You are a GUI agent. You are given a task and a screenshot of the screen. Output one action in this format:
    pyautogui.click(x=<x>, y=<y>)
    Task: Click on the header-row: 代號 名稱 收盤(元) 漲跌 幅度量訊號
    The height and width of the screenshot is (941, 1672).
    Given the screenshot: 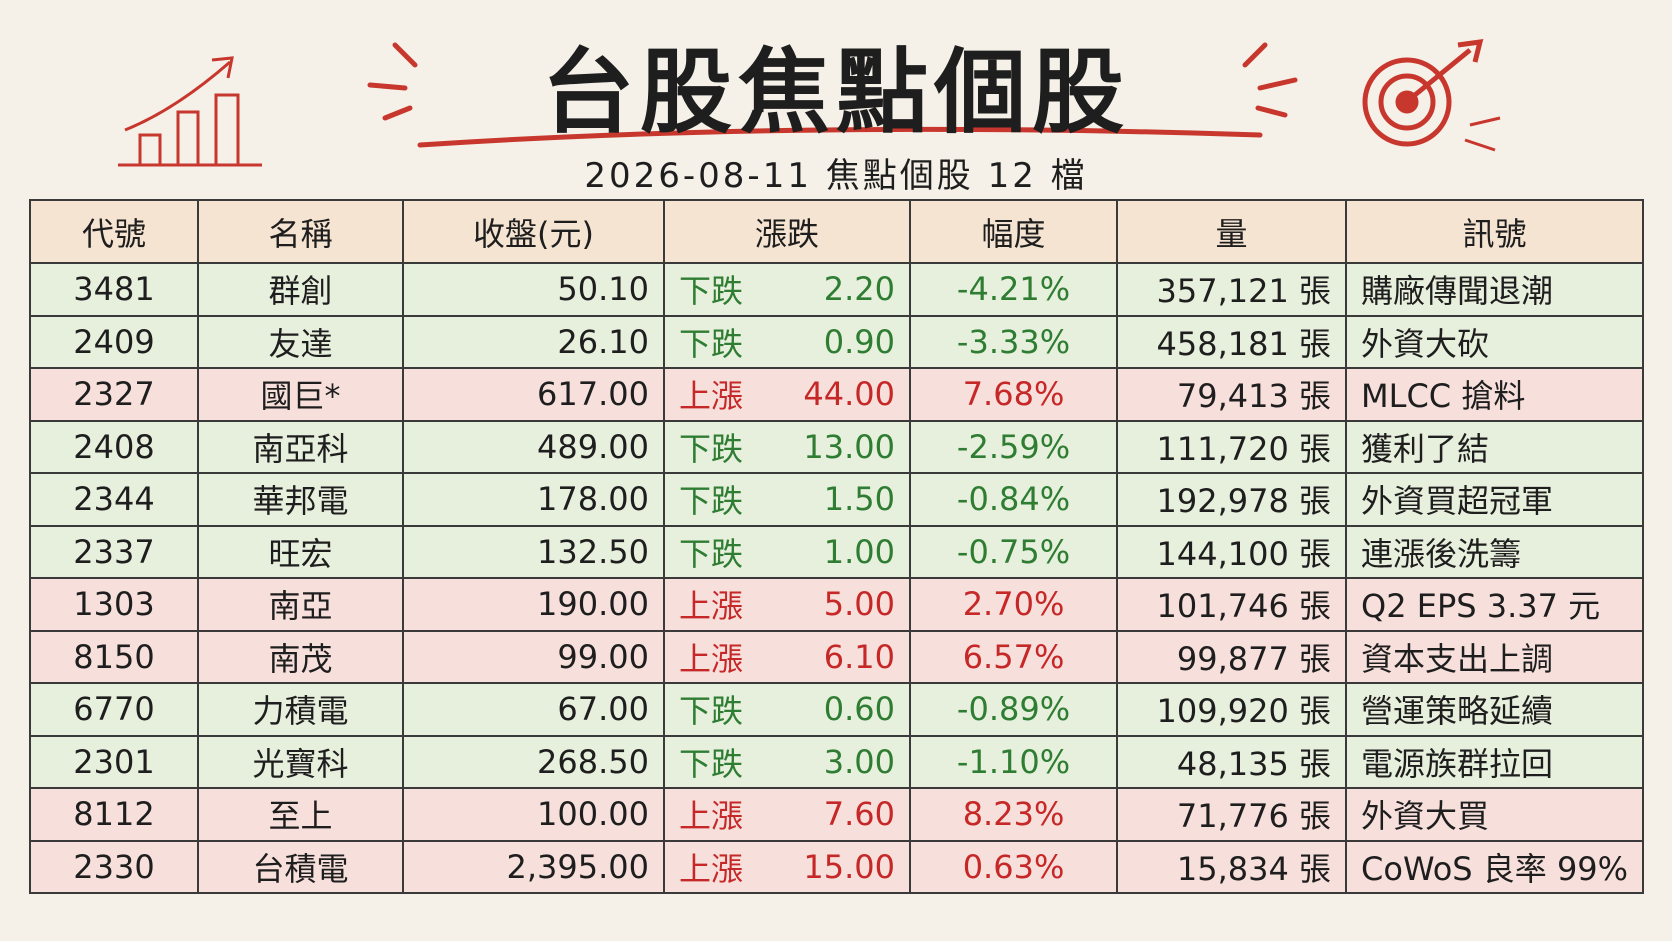 What is the action you would take?
    pyautogui.click(x=837, y=231)
    